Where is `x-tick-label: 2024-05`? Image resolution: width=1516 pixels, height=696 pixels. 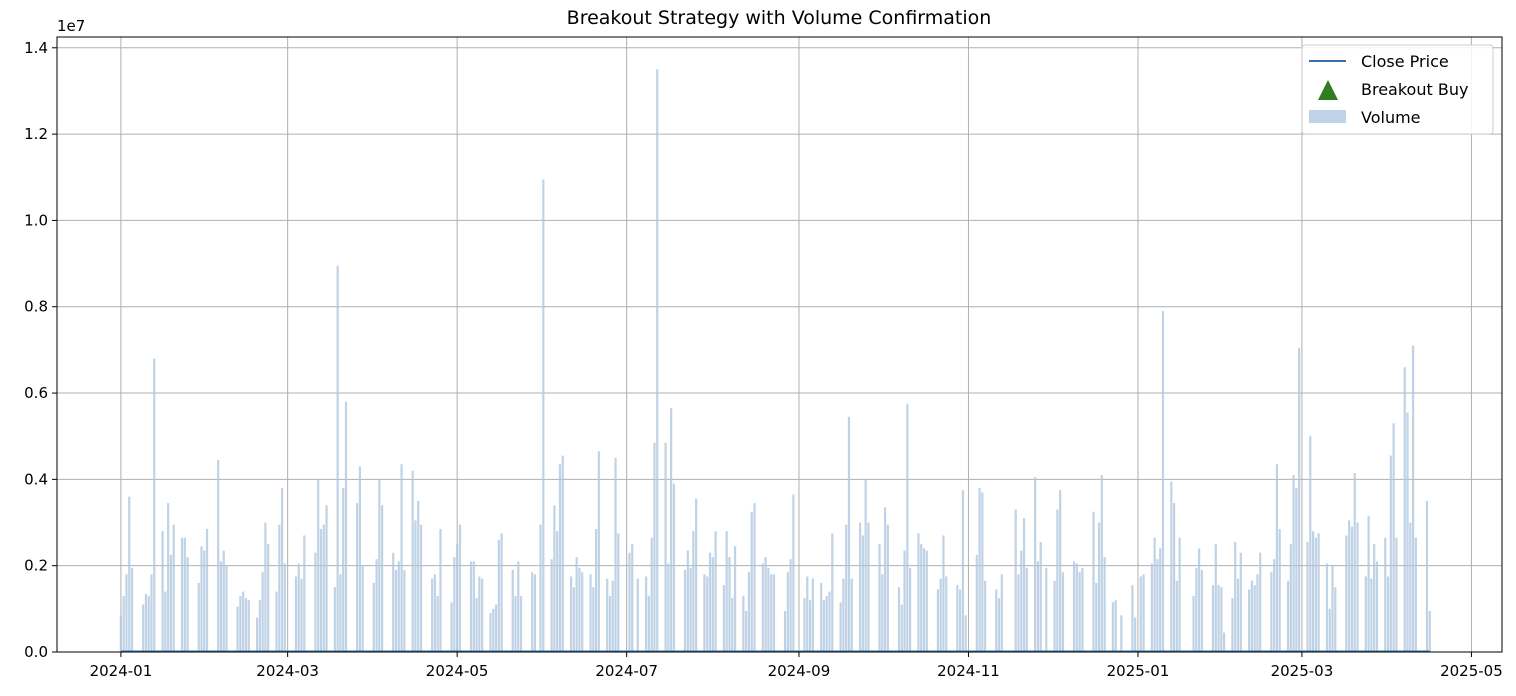
x-tick-label: 2024-05 is located at coordinates (457, 671).